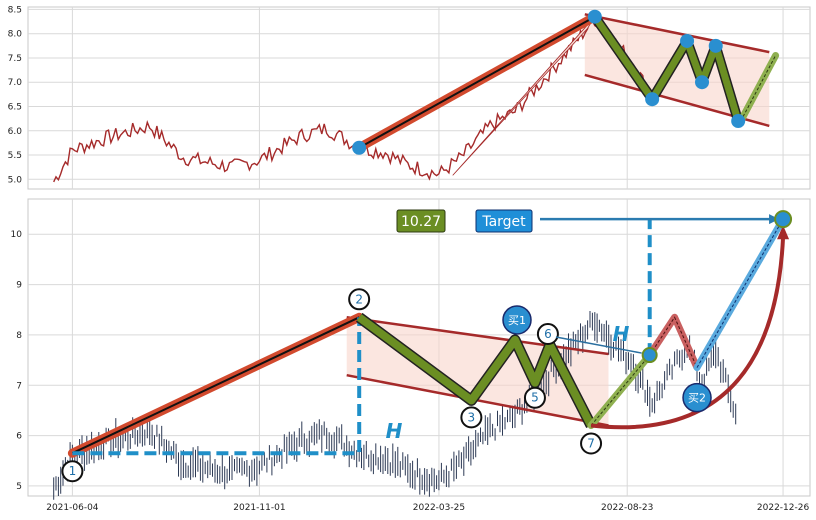 The height and width of the screenshot is (520, 816). I want to click on pullback-inner, so click(673, 342).